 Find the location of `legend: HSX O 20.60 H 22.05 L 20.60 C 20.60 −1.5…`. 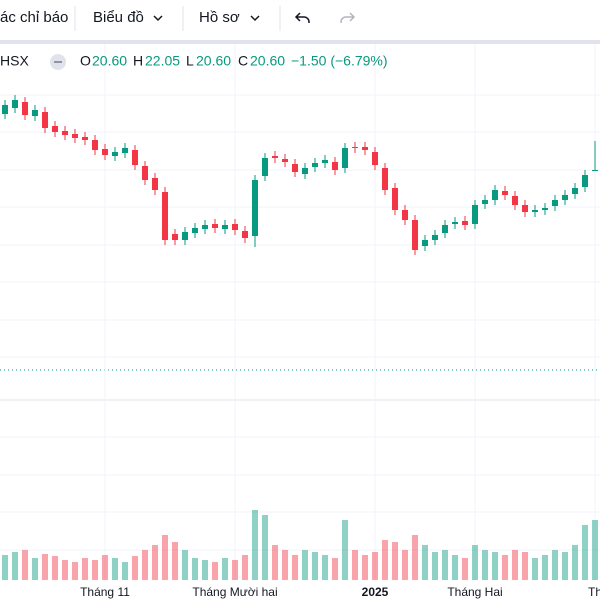

legend: HSX O 20.60 H 22.05 L 20.60 C 20.60 −1.5… is located at coordinates (194, 61).